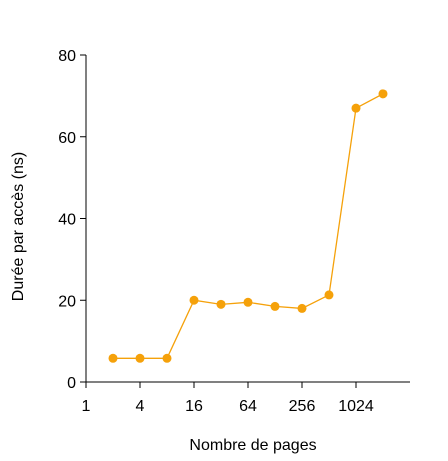 This screenshot has width=448, height=461. Describe the element at coordinates (67, 56) in the screenshot. I see `y-tick-label: 80` at that location.